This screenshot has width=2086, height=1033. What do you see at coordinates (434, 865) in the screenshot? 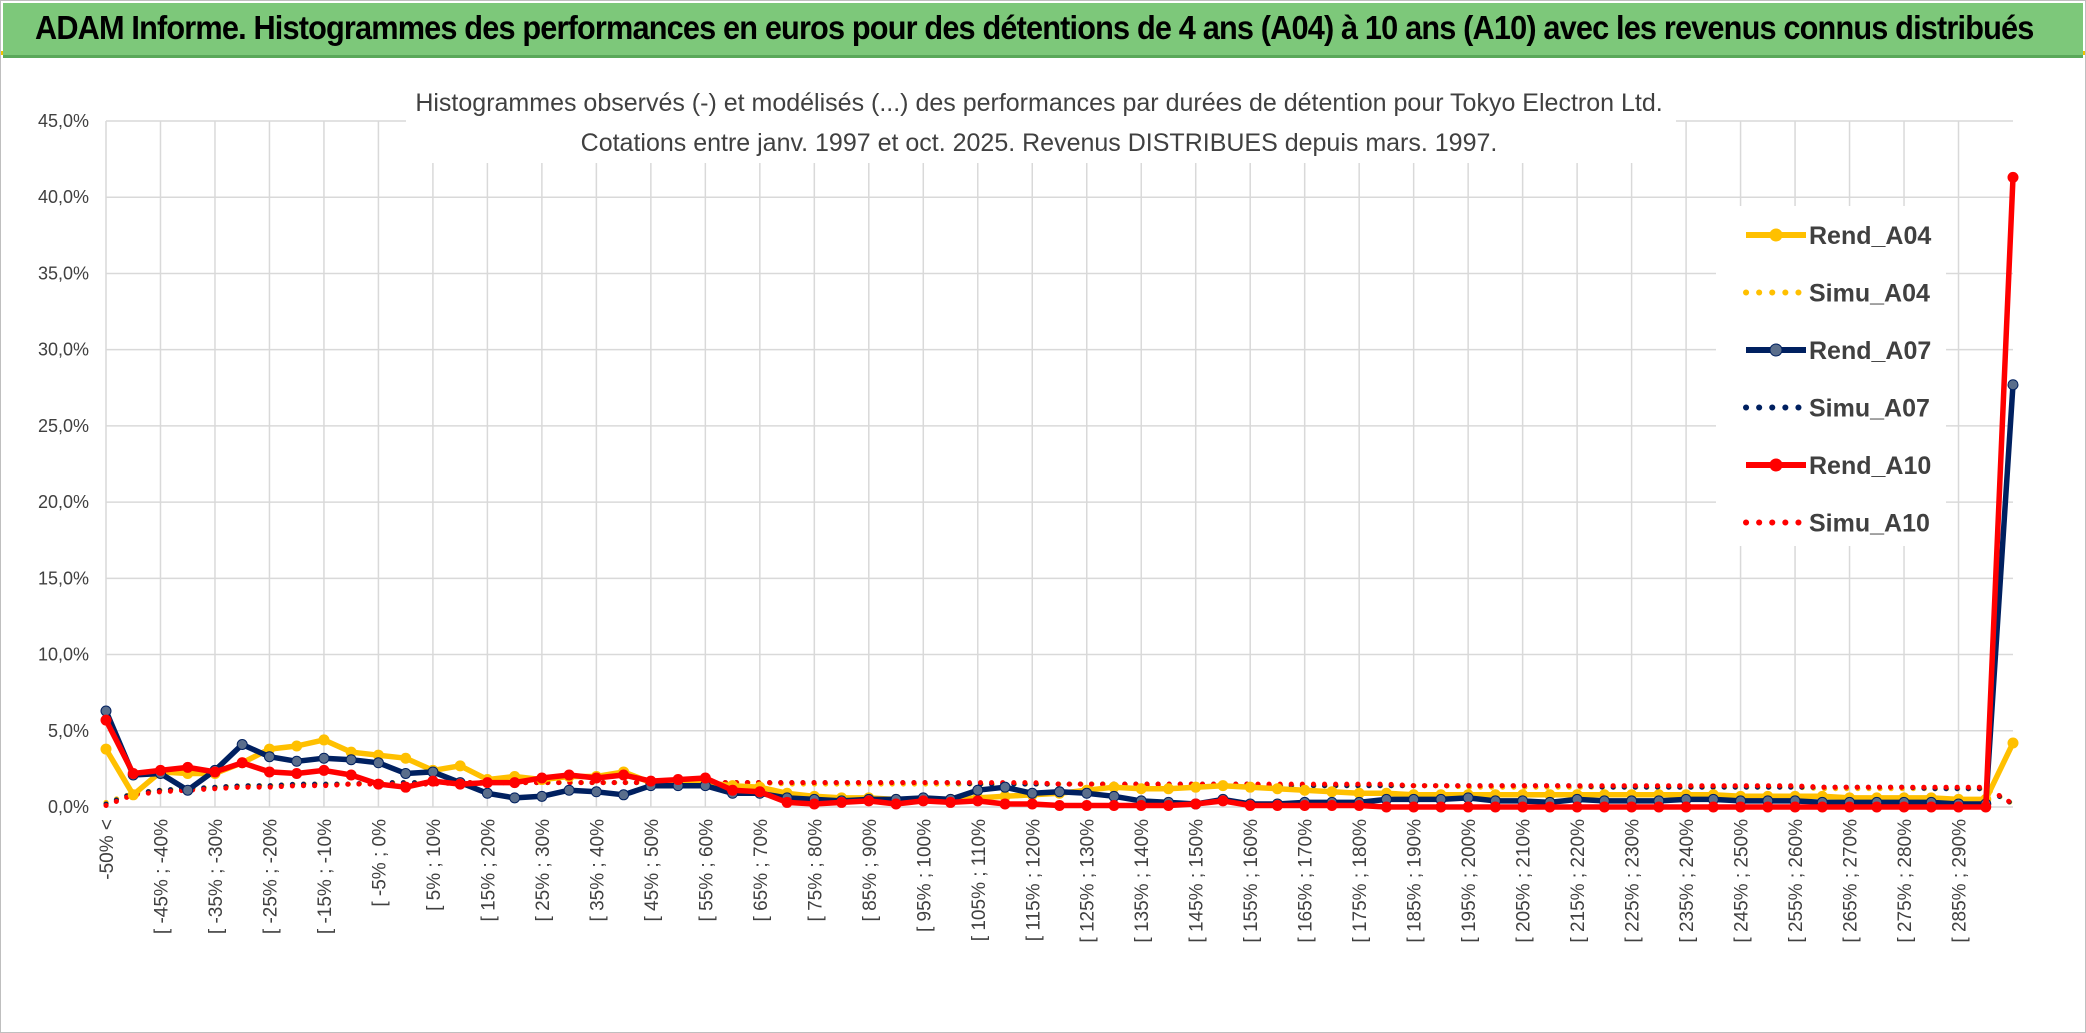
I see `x-tick-label: [ 5% ; 10%` at bounding box center [434, 865].